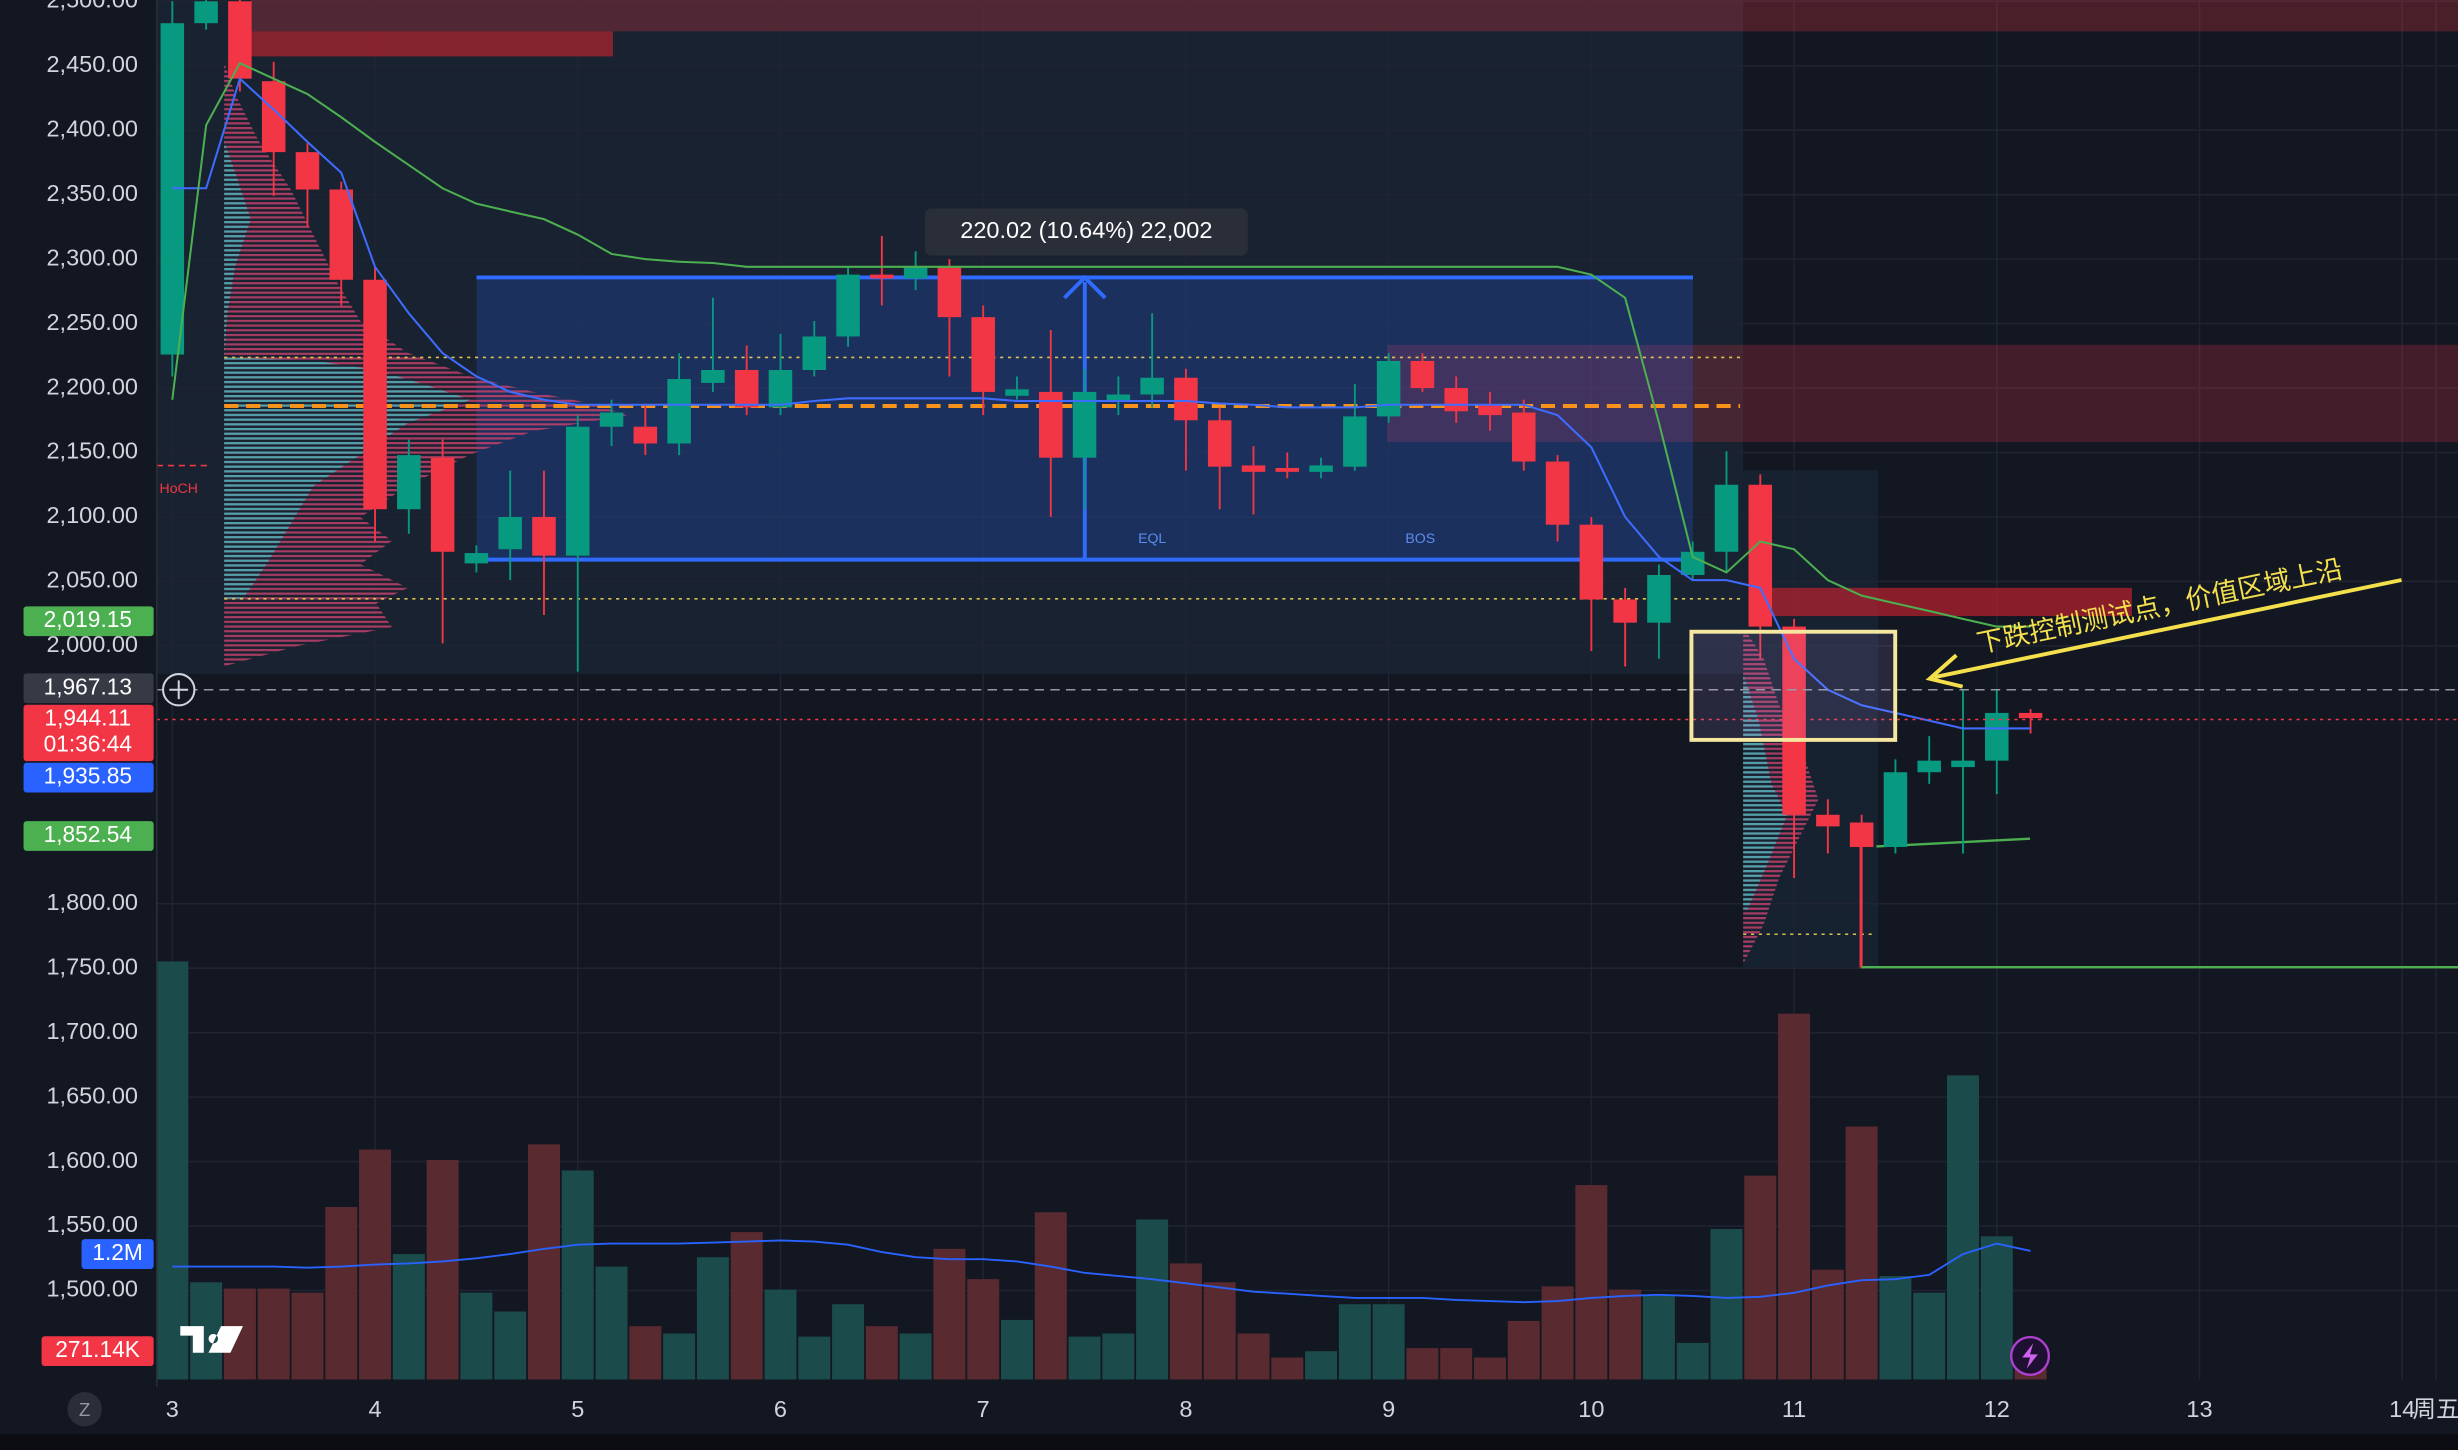 The width and height of the screenshot is (2458, 1450). I want to click on y-tick-label: 1,750.00, so click(91, 966).